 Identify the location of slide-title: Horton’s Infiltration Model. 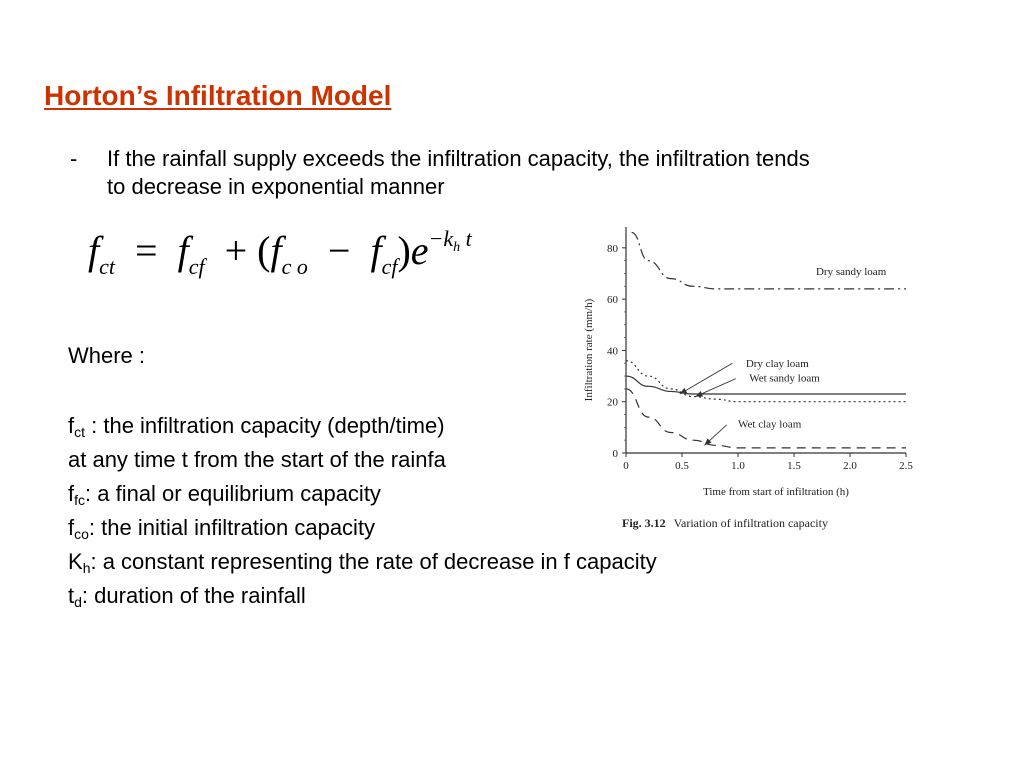
(218, 95).